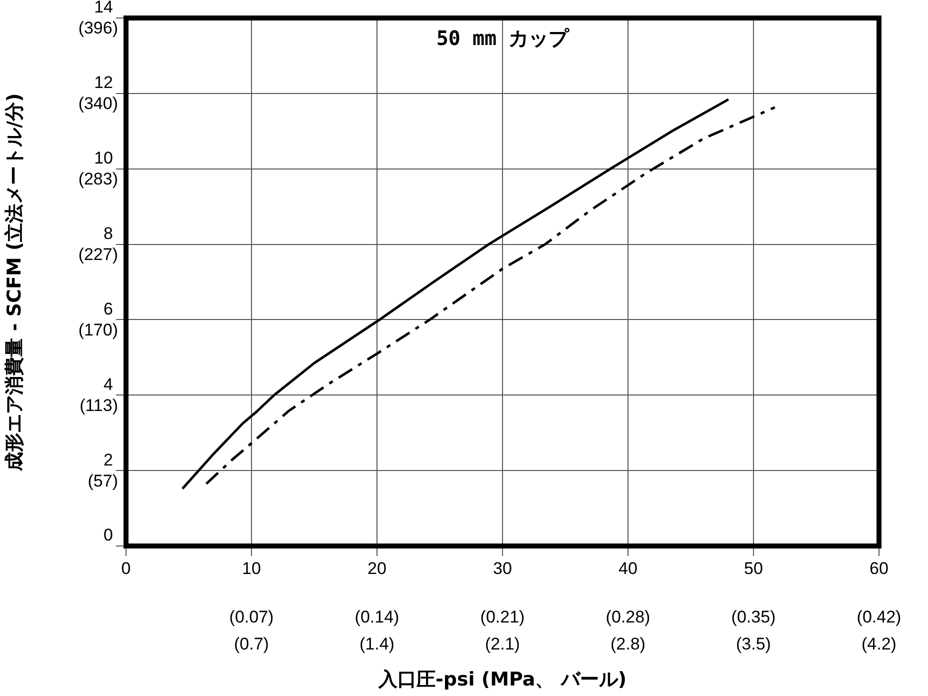 This screenshot has width=928, height=696. Describe the element at coordinates (502, 679) in the screenshot. I see `x-axis-title: 入口圧-psi (MPa、 バール)` at that location.